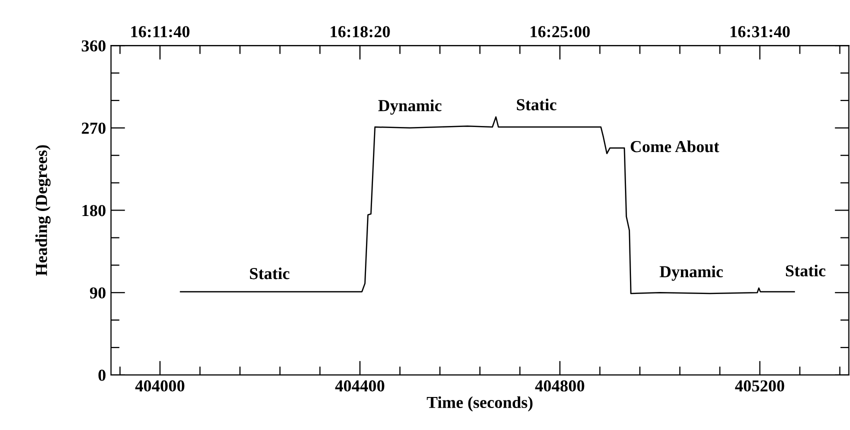  Describe the element at coordinates (360, 32) in the screenshot. I see `x2-tick-label: 16:18:20` at that location.